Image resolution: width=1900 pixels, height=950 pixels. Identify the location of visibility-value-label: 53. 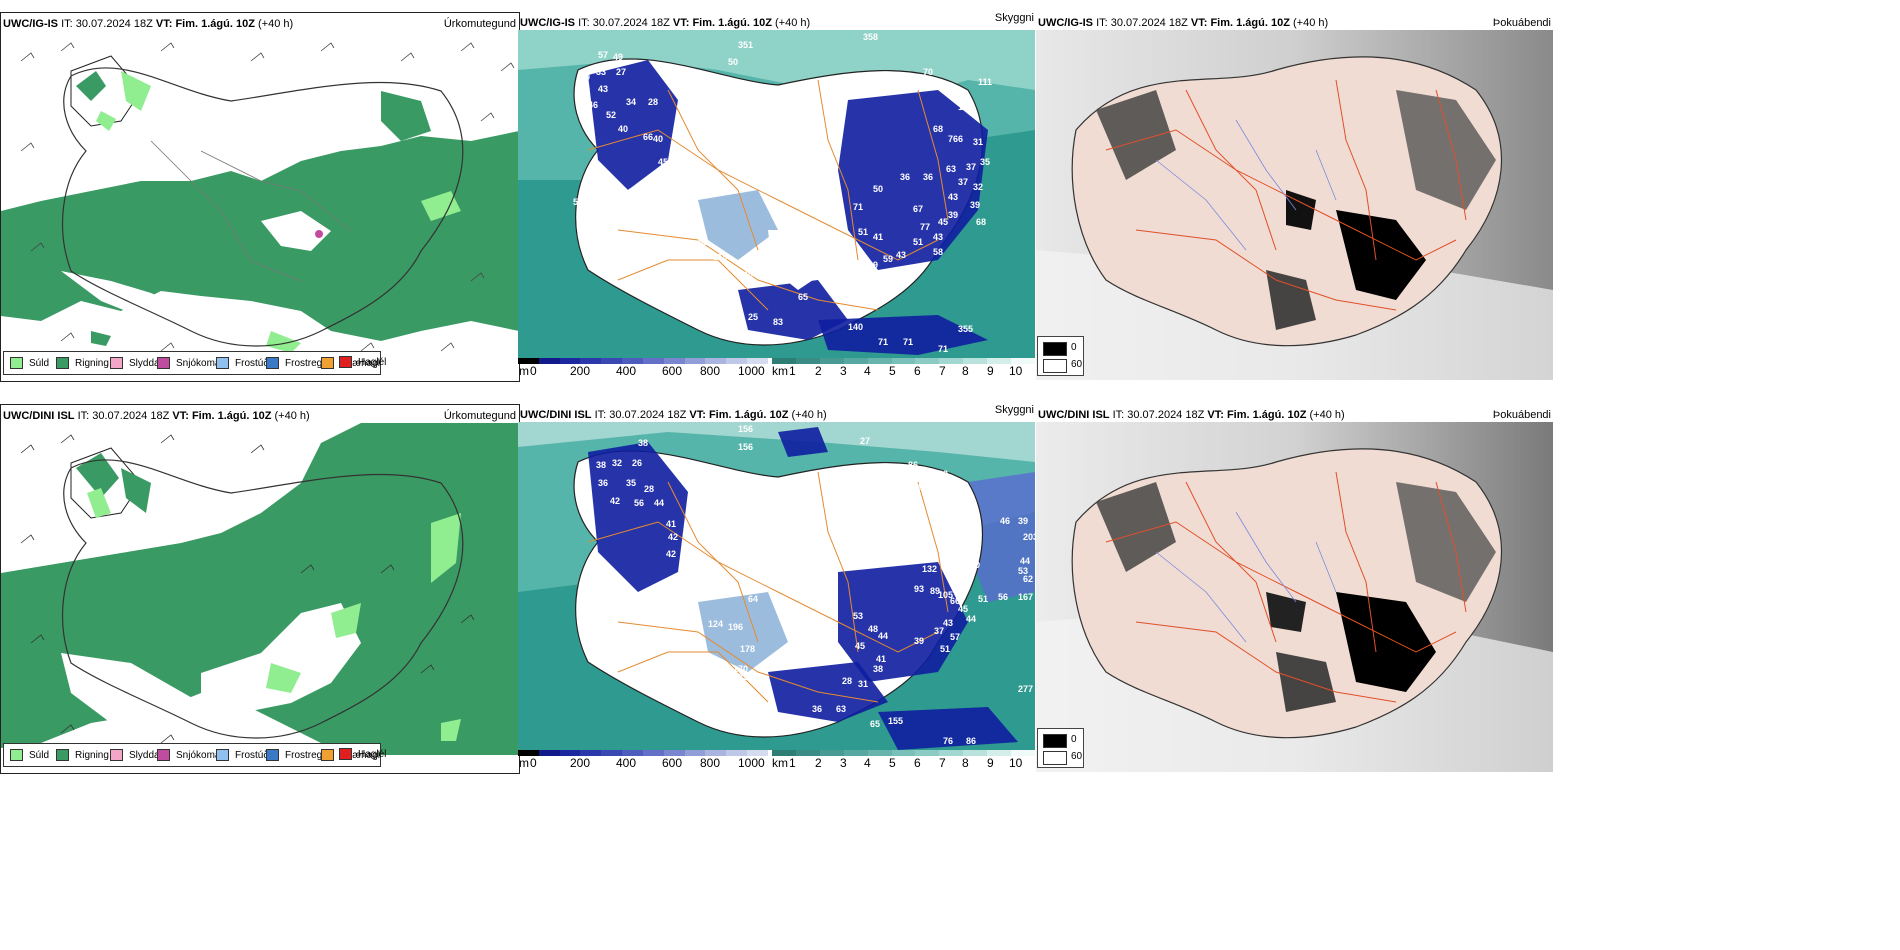
(858, 616).